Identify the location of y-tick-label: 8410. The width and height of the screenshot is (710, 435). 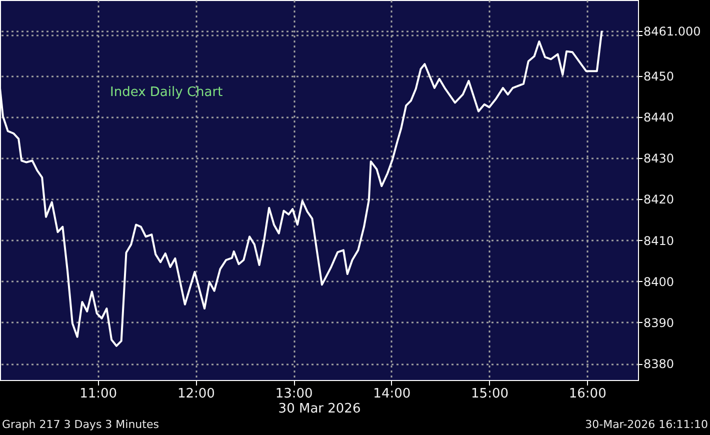
(659, 241).